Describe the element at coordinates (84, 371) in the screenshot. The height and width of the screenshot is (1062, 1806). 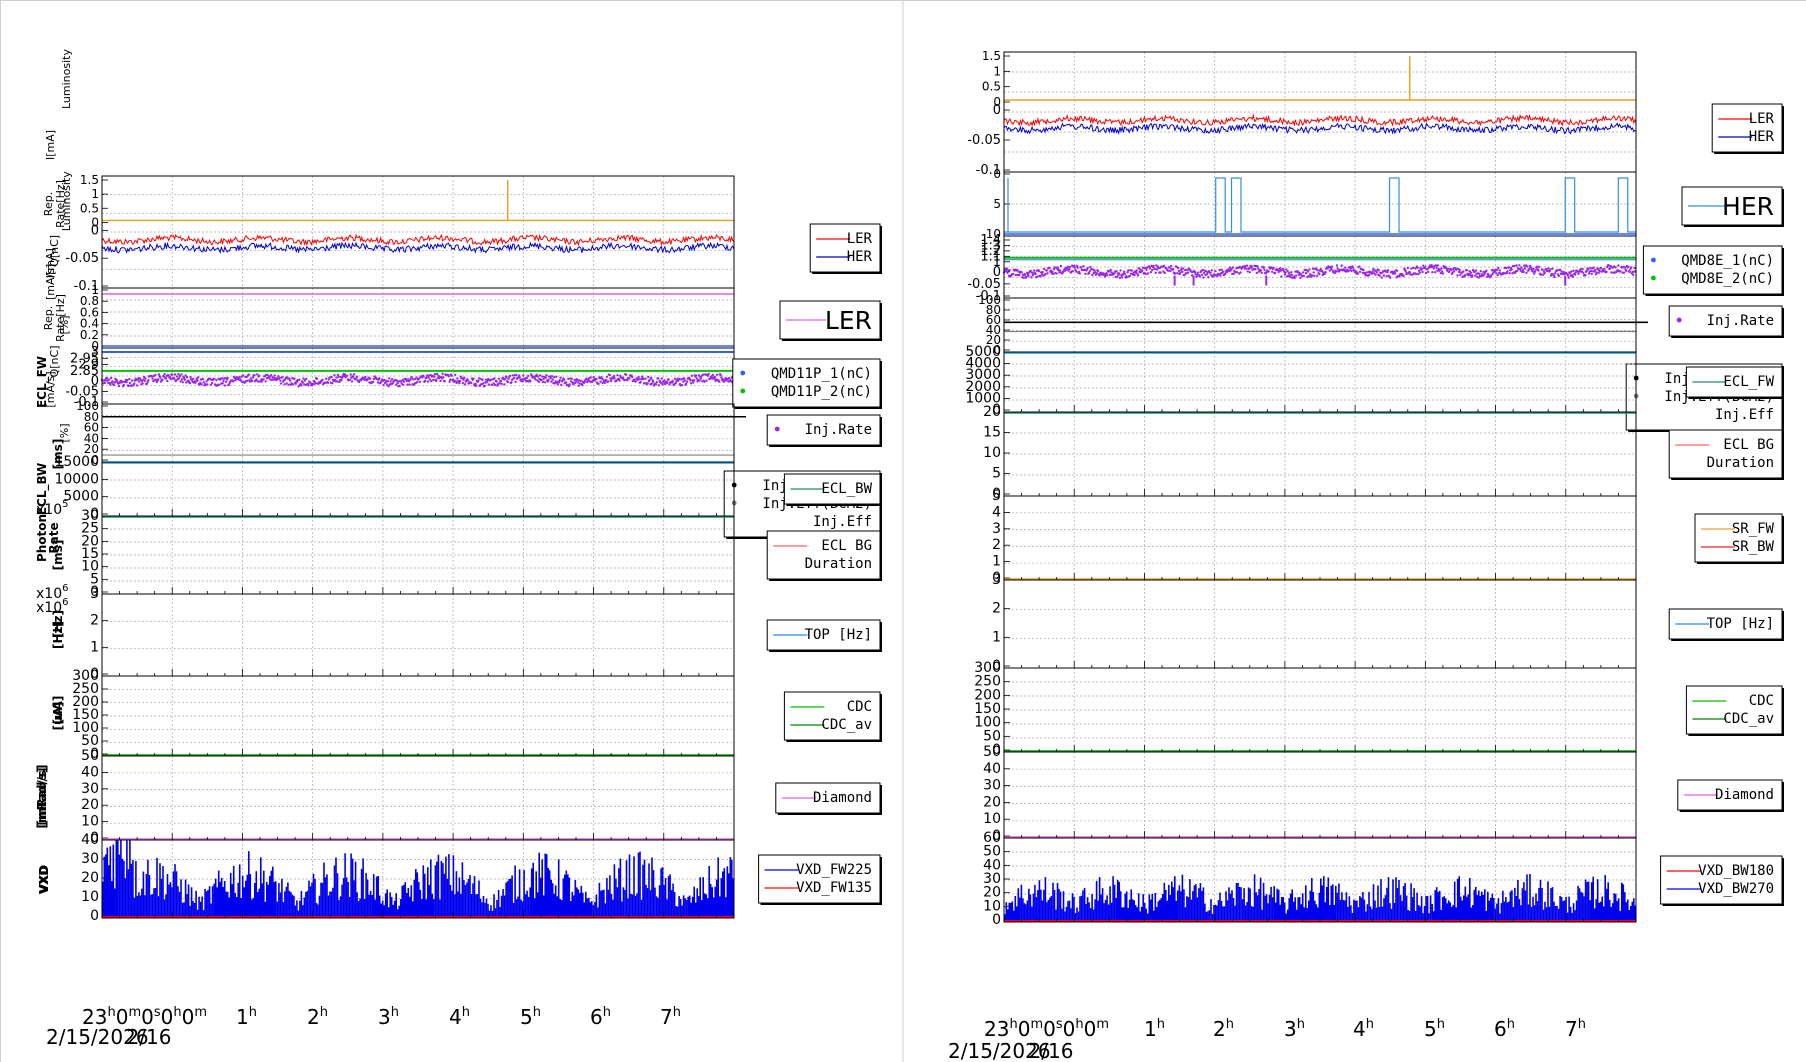
I see `y-tick-label: 2.85` at that location.